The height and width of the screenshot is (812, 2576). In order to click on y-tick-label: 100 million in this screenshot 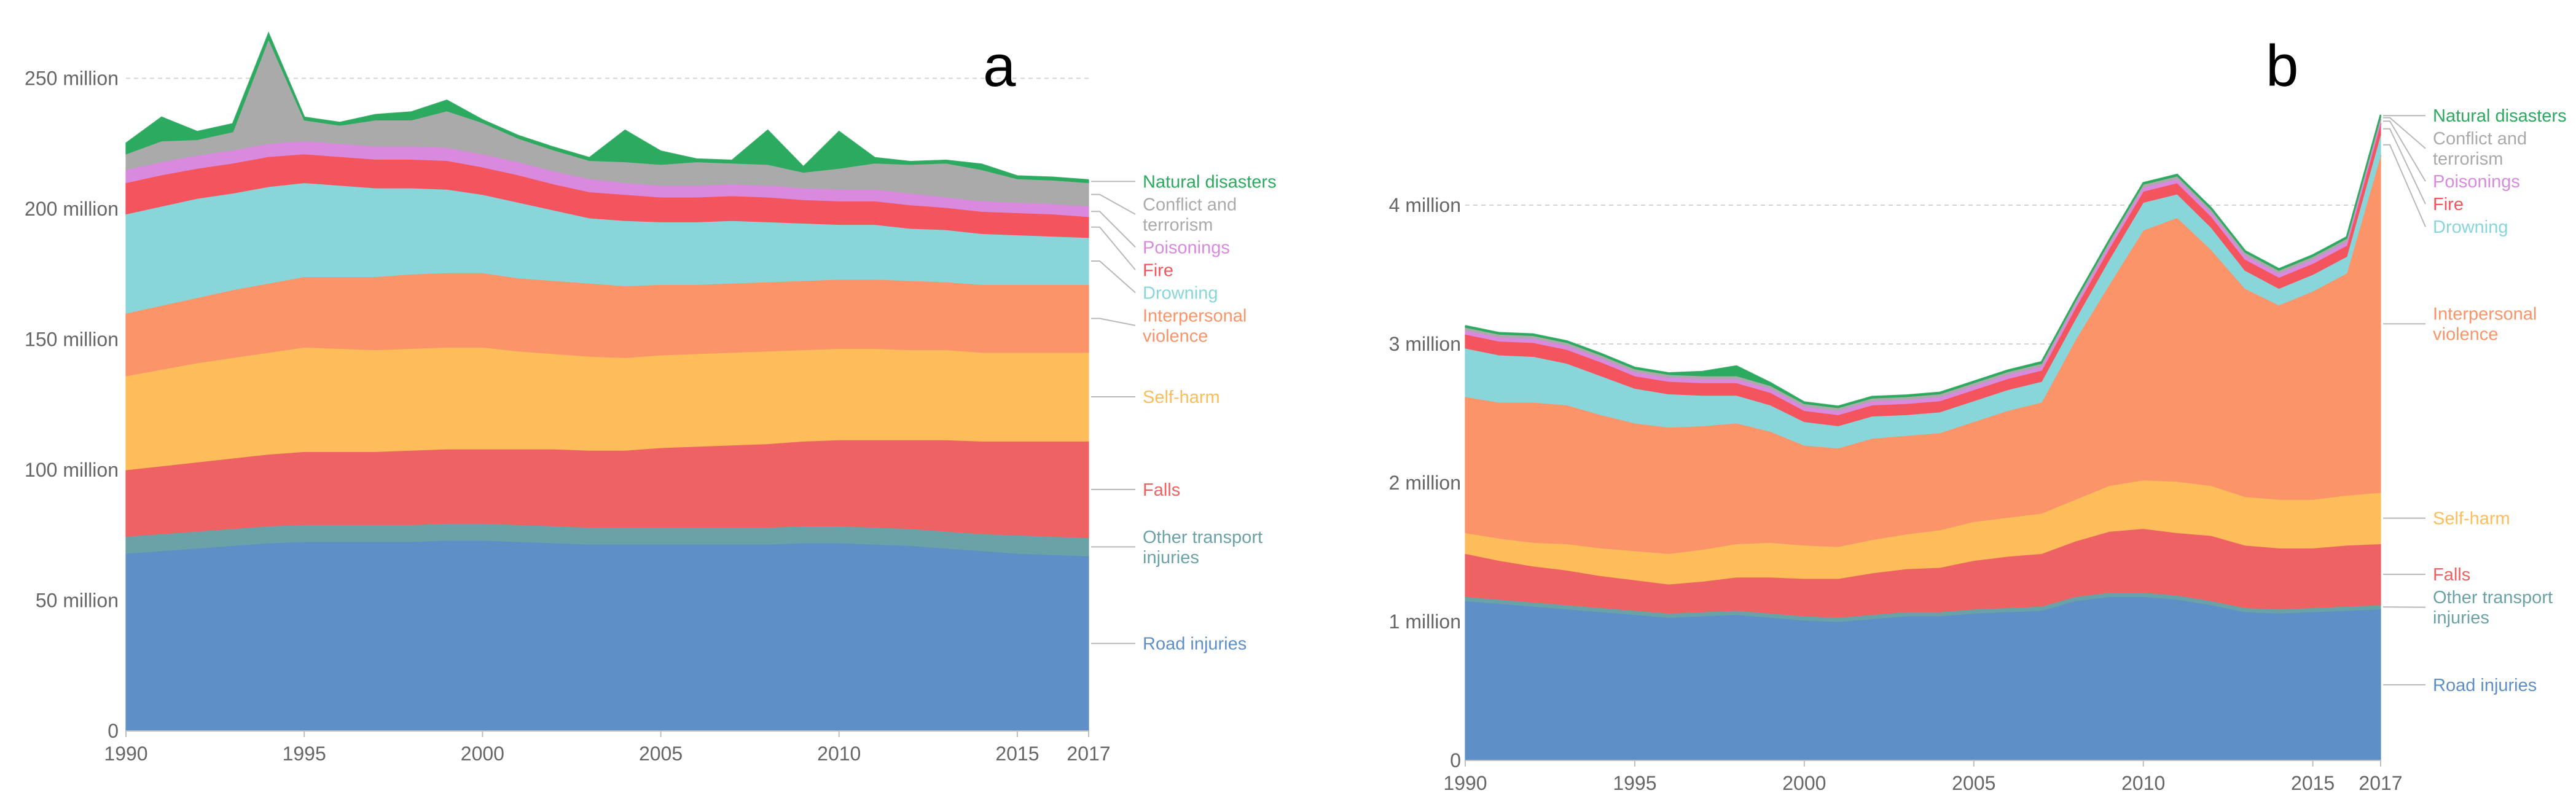, I will do `click(72, 470)`.